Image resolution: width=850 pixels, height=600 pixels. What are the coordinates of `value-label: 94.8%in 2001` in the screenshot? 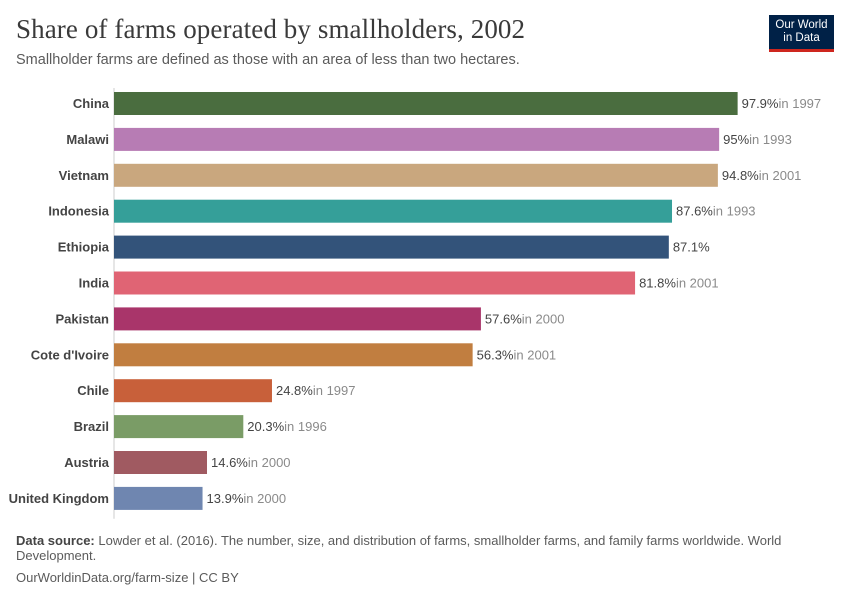 It's located at (762, 175).